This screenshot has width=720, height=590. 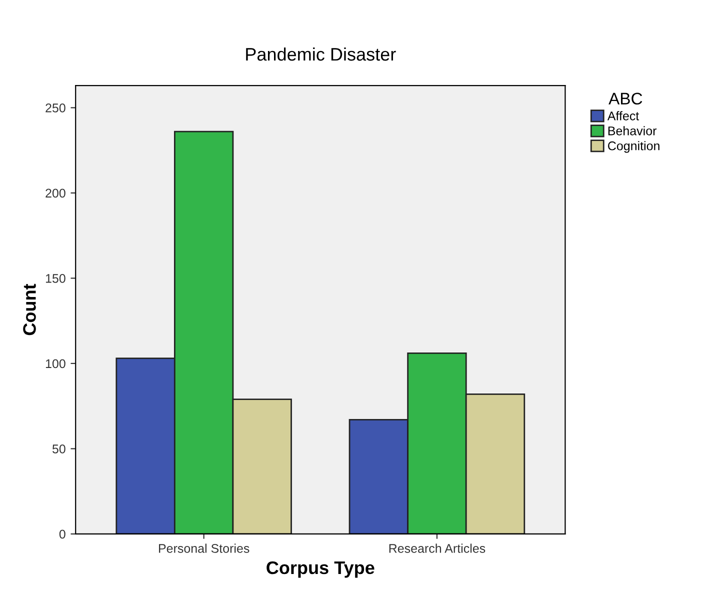 What do you see at coordinates (56, 363) in the screenshot?
I see `y-tick-label: 100` at bounding box center [56, 363].